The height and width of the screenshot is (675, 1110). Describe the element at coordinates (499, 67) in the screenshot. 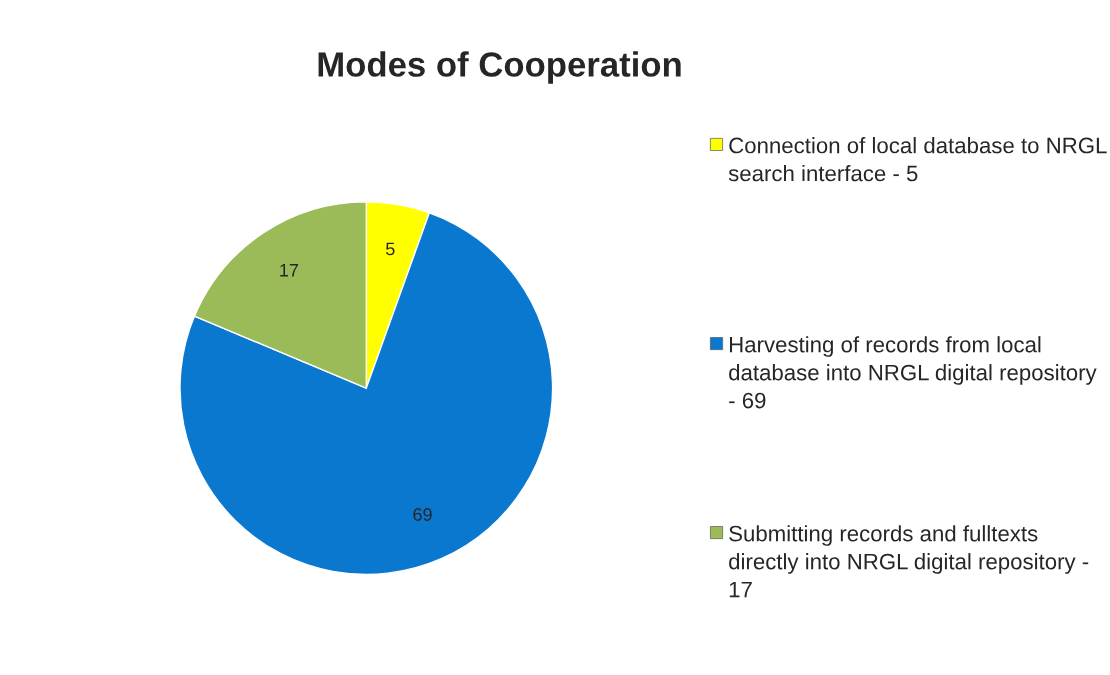

I see `chart-title: Modes of Cooperation` at that location.